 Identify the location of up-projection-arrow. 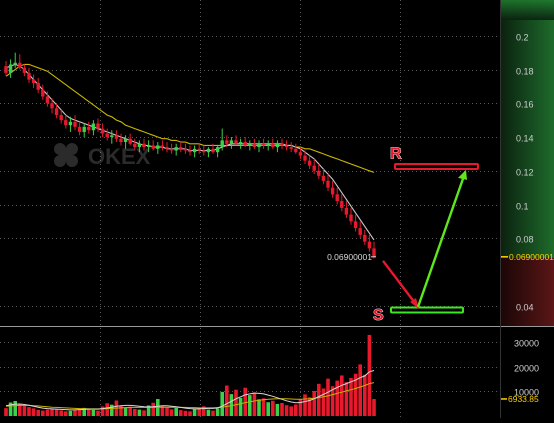
(441, 241).